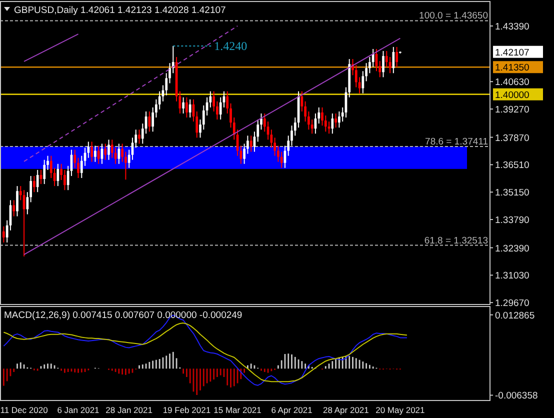 The width and height of the screenshot is (554, 418). What do you see at coordinates (516, 396) in the screenshot?
I see `y-tick-label: -0.006358` at bounding box center [516, 396].